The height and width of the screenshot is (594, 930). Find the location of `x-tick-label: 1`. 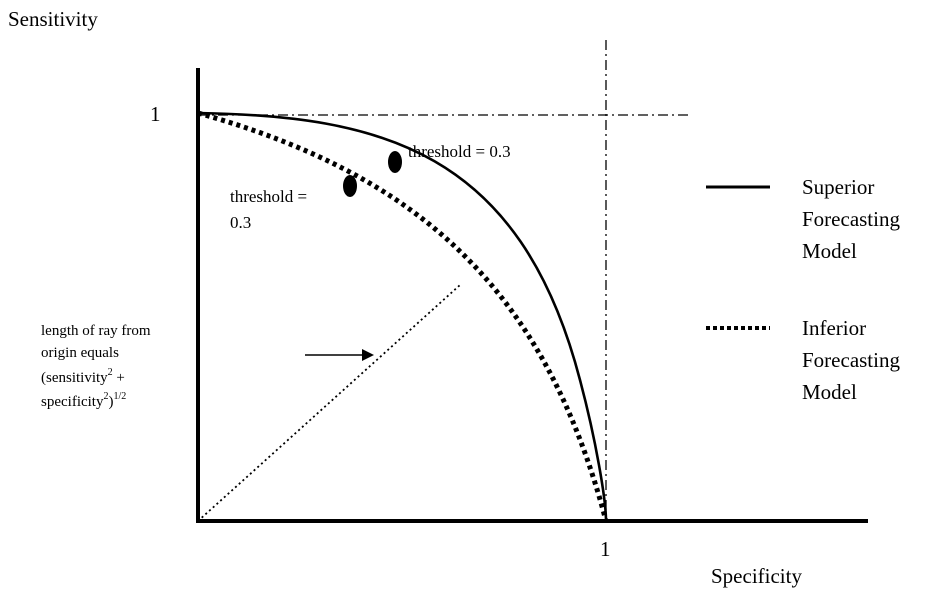

x-tick-label: 1 is located at coordinates (605, 549).